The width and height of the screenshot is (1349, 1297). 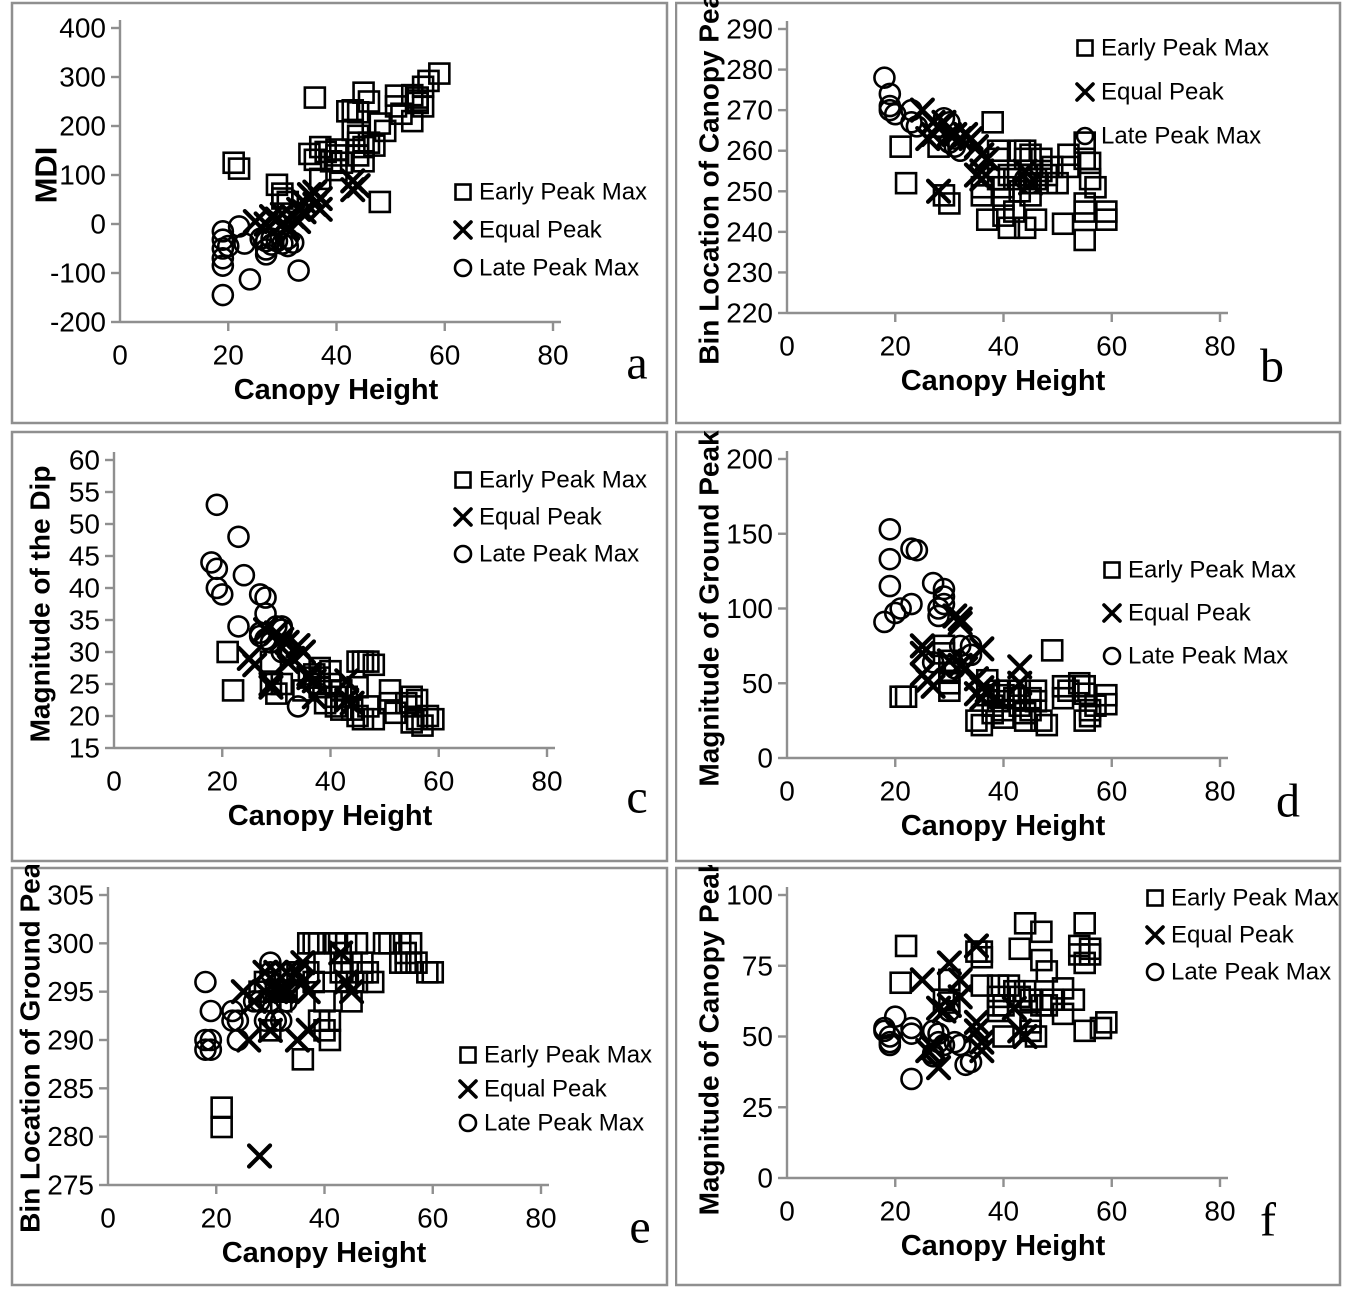 What do you see at coordinates (82, 28) in the screenshot?
I see `y-tick-label: 400` at bounding box center [82, 28].